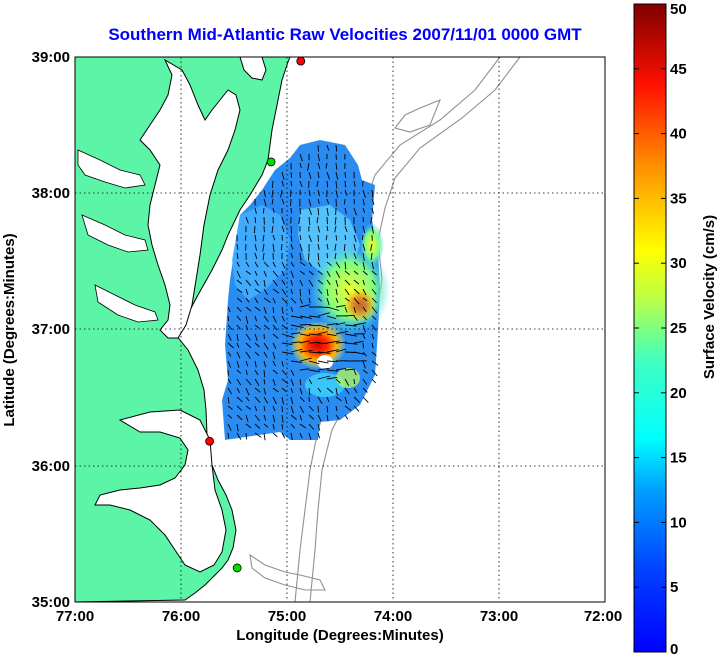  I want to click on pamlico-sound, so click(160, 491).